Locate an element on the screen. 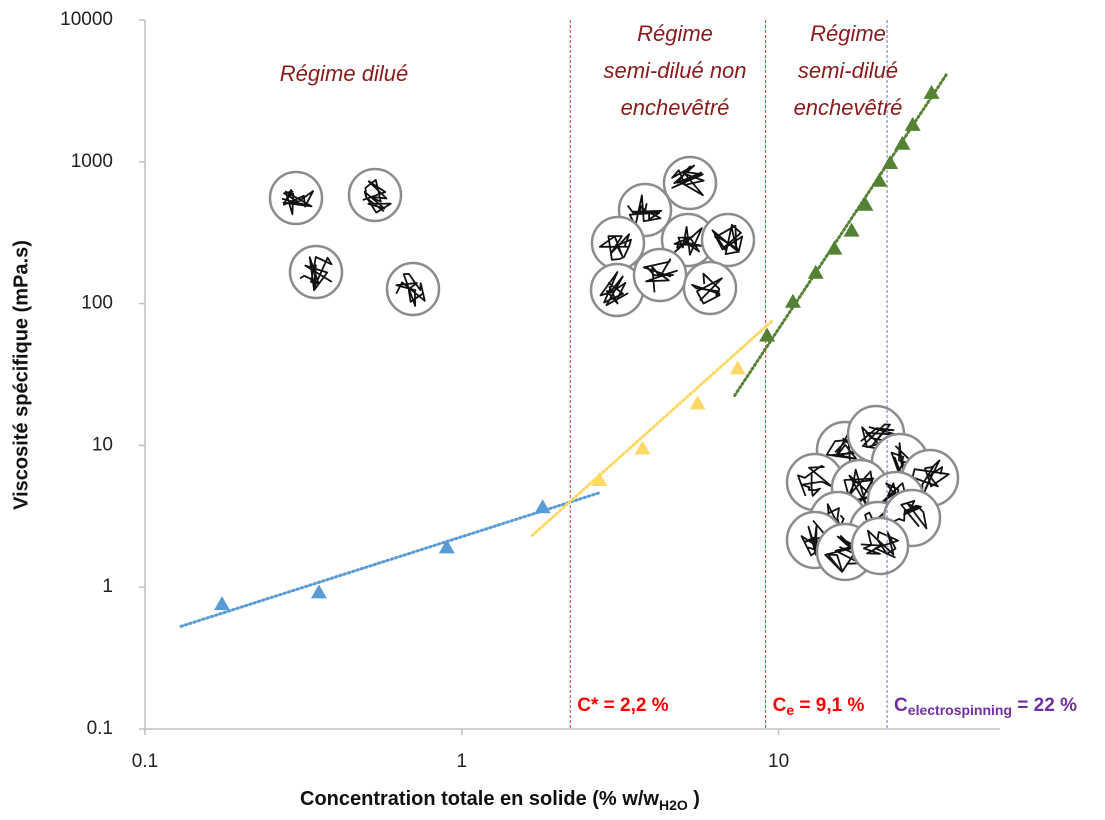  y-tick-label: 100 is located at coordinates (97, 303).